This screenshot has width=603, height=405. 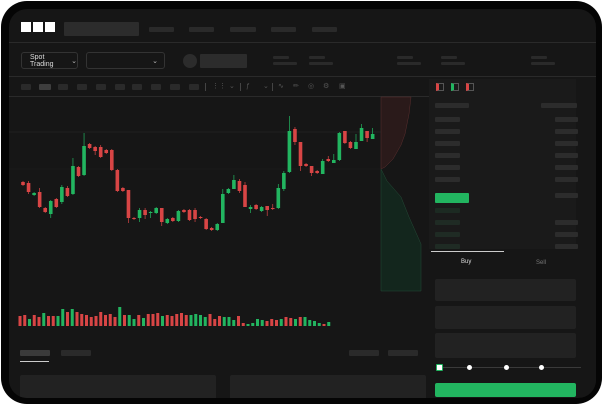 I want to click on volume-bars, so click(x=174, y=316).